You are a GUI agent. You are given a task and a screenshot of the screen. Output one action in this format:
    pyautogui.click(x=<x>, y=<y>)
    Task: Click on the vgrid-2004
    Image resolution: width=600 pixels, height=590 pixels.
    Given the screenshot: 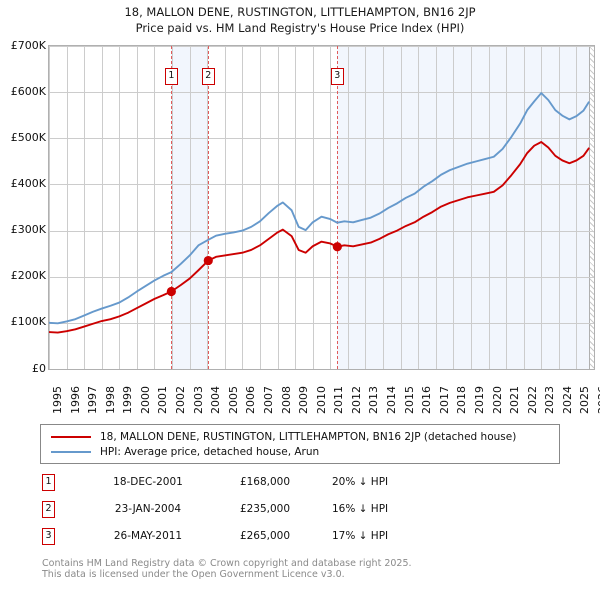 What is the action you would take?
    pyautogui.click(x=207, y=207)
    